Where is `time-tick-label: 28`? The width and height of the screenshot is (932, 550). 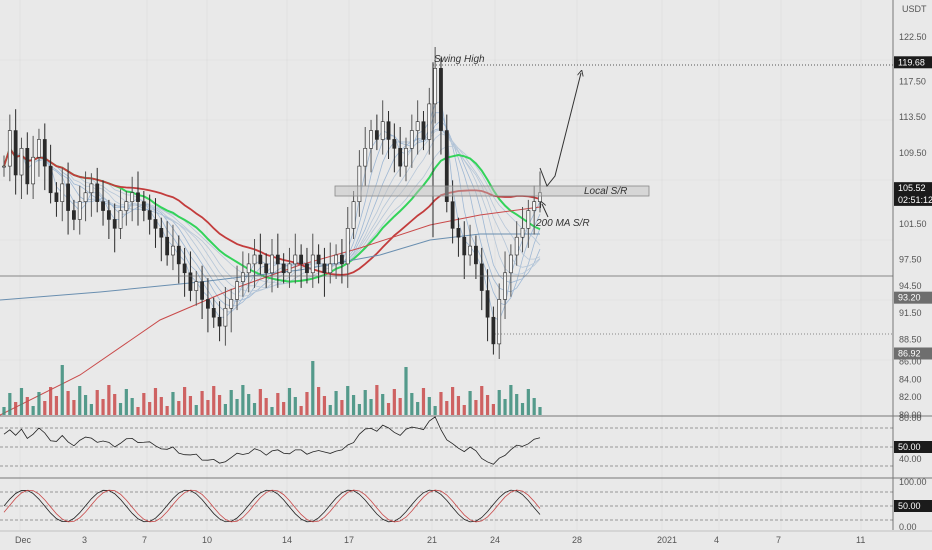
time-tick-label: 28 is located at coordinates (577, 540).